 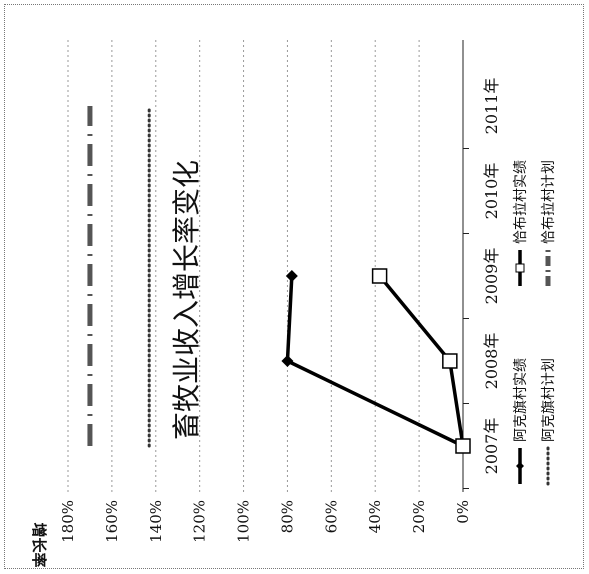 I want to click on y-tick-label: 160%, so click(x=112, y=521).